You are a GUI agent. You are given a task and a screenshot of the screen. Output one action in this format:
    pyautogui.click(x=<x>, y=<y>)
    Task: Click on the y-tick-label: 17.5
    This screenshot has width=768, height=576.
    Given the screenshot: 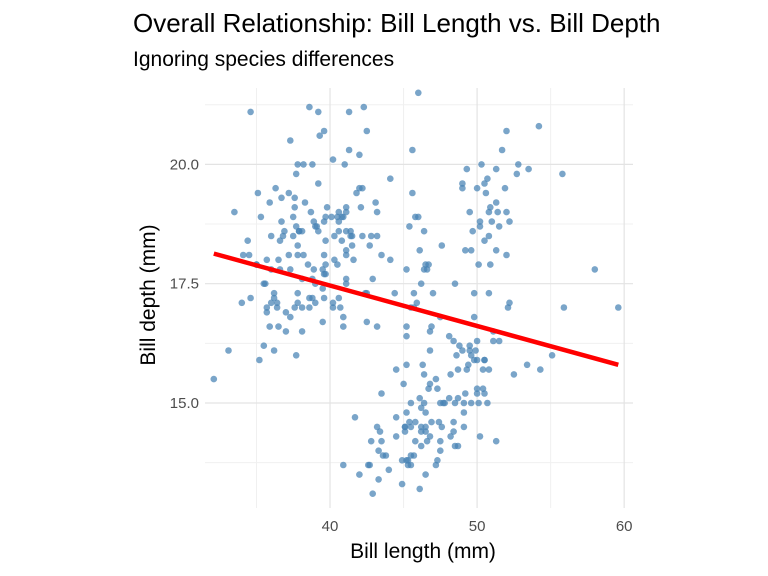 What is the action you would take?
    pyautogui.click(x=184, y=284)
    